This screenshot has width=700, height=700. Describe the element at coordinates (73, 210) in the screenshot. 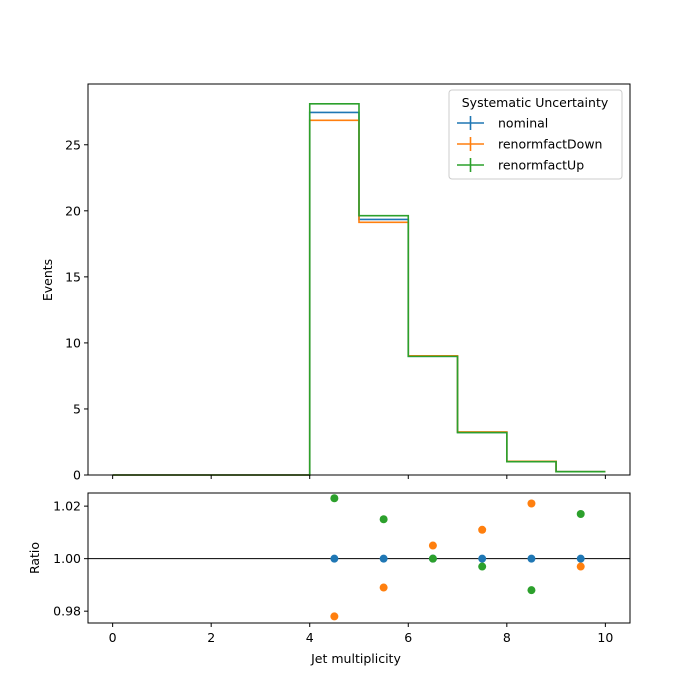

I see `main-y-tick-label: 20` at that location.